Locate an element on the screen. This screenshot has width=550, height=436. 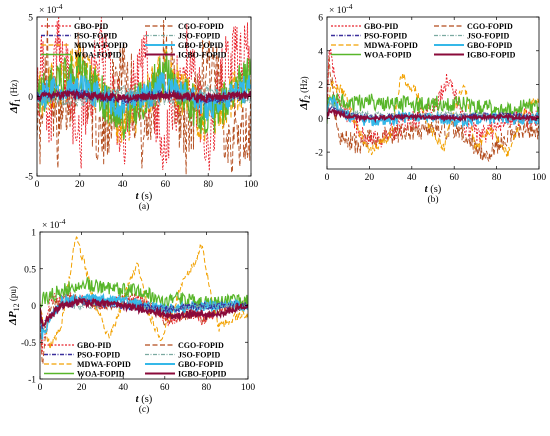
y-axis-label-subscript: 2 is located at coordinates (307, 97).